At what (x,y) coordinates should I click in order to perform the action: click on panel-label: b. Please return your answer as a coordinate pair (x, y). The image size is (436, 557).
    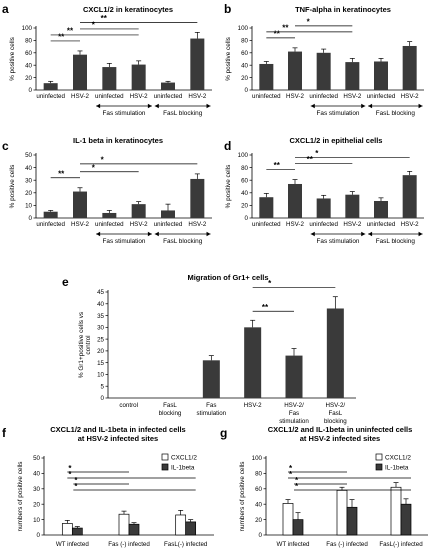
    Looking at the image, I should click on (227, 9).